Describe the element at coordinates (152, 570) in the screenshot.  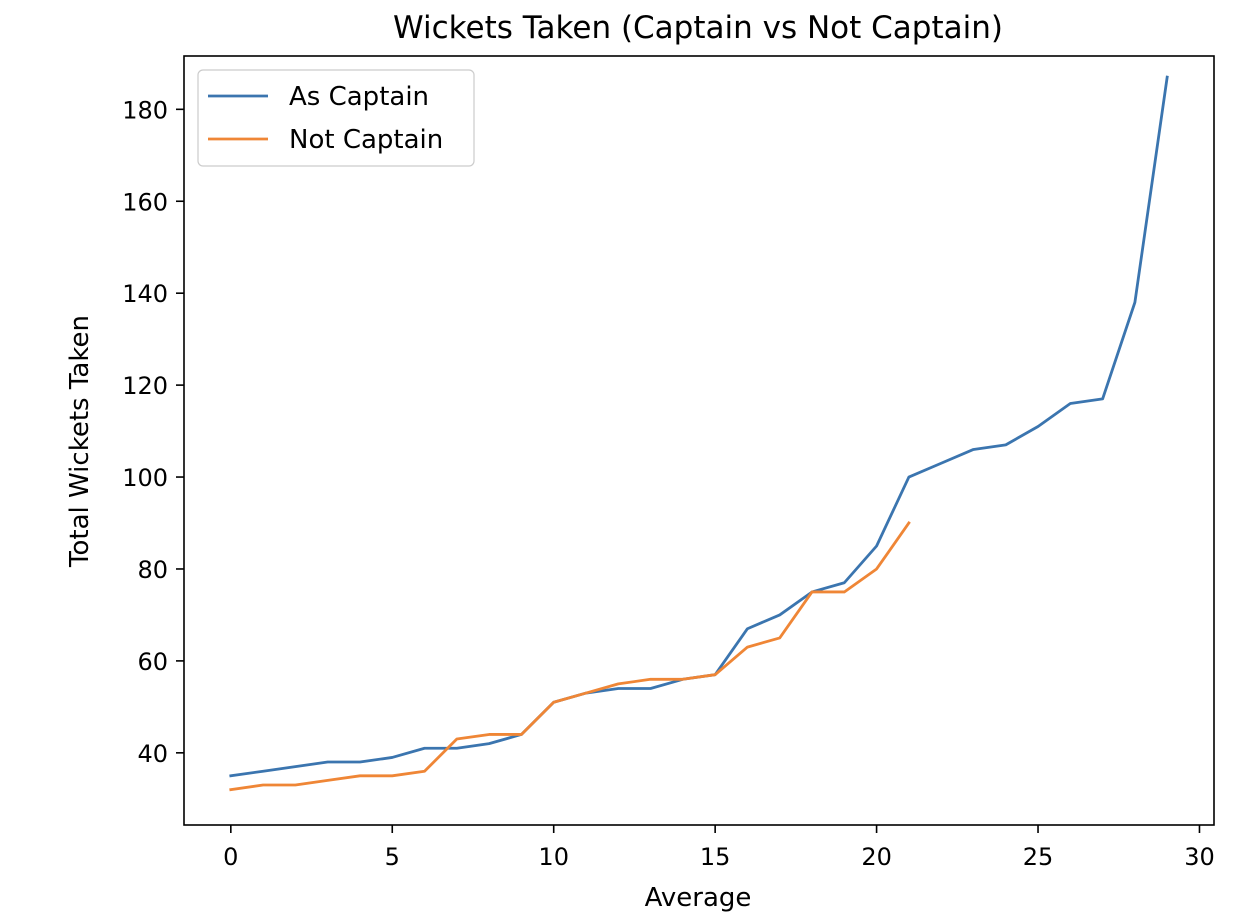
I see `y-tick-label: 80` at that location.